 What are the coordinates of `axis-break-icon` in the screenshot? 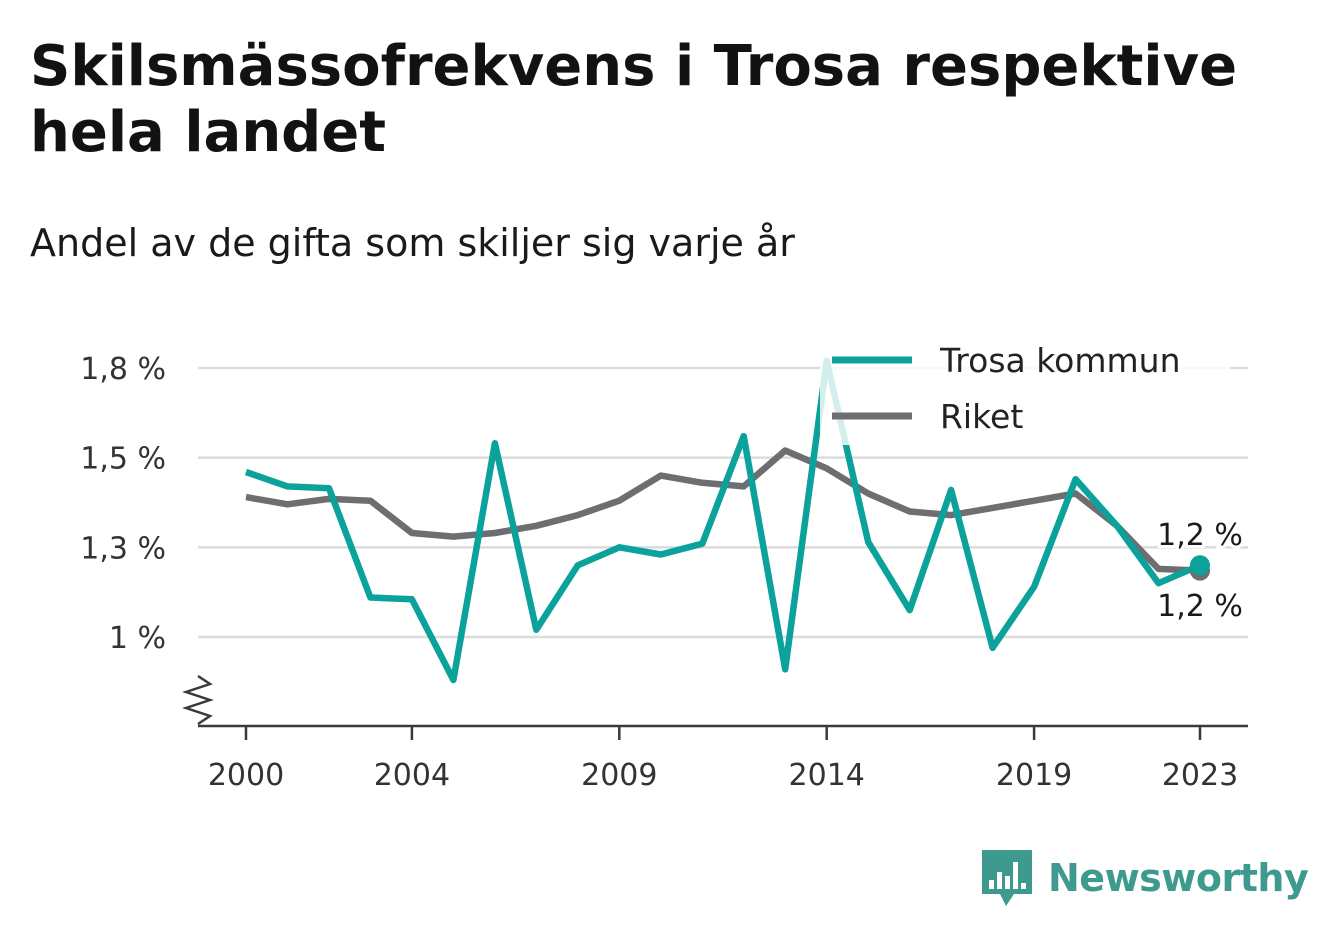 It's located at (198, 700).